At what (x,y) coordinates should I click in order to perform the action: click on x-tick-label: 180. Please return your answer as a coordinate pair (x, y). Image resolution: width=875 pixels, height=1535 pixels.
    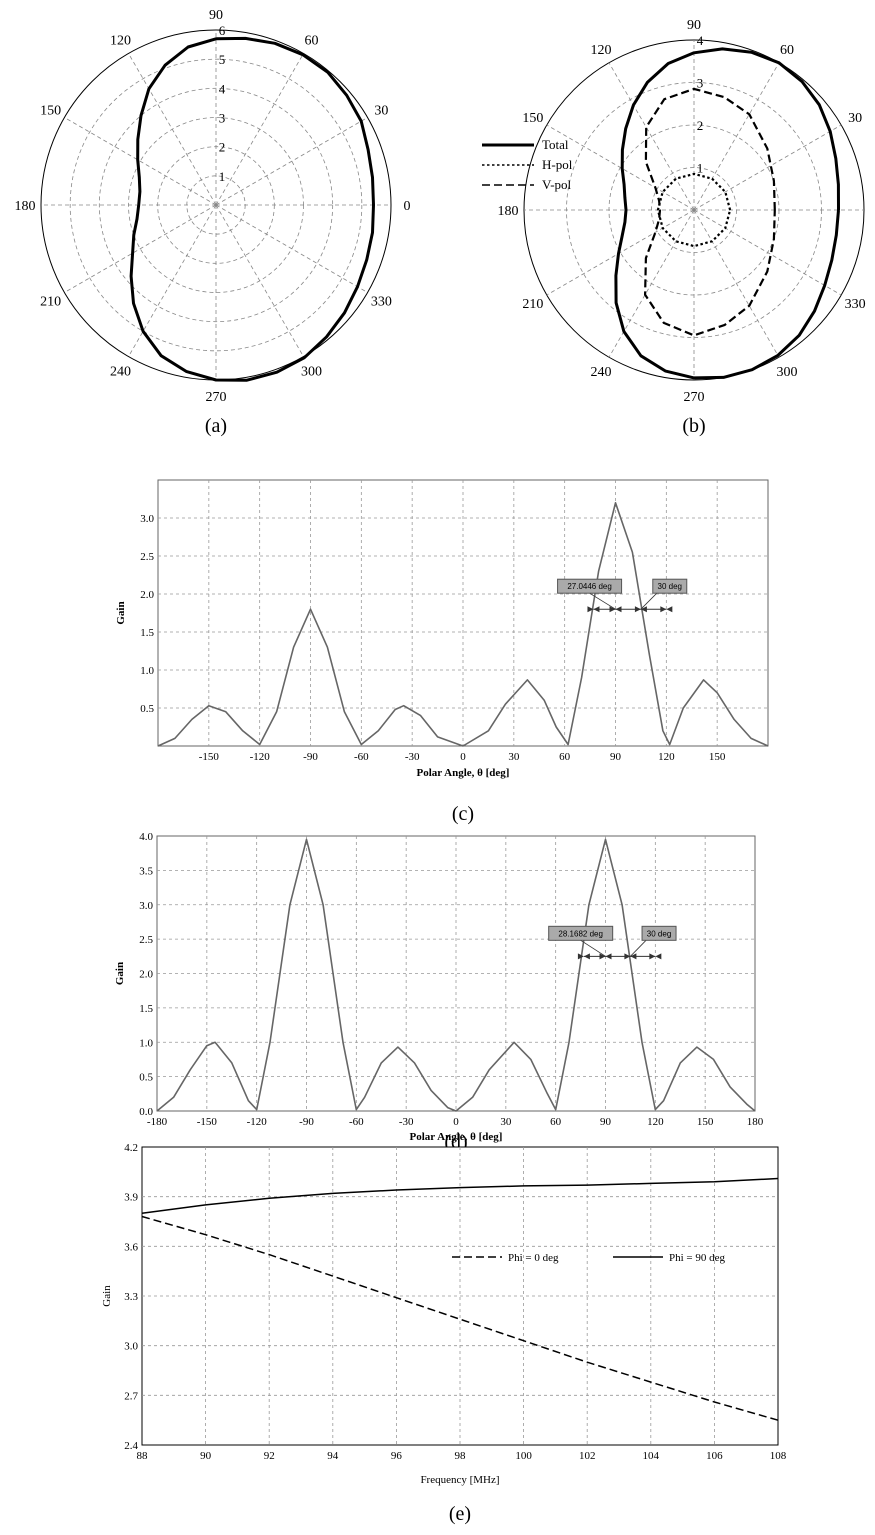
    Looking at the image, I should click on (755, 1122).